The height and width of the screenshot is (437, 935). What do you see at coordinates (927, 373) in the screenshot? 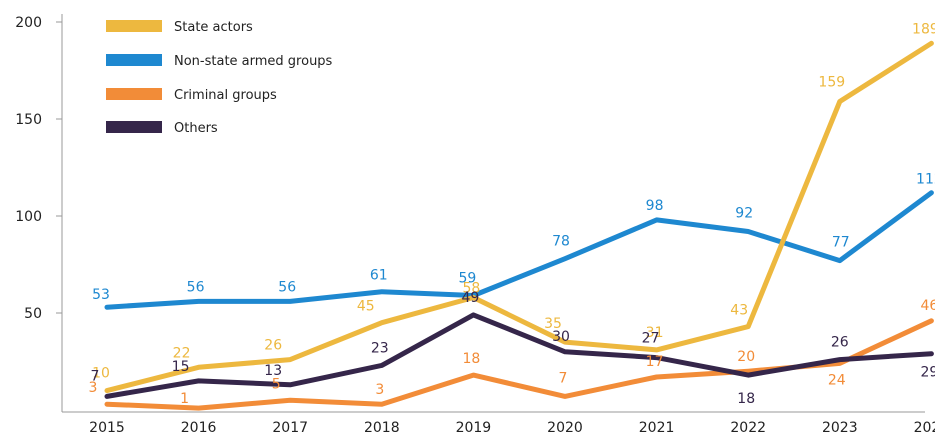
I see `data-label-others: 29` at bounding box center [927, 373].